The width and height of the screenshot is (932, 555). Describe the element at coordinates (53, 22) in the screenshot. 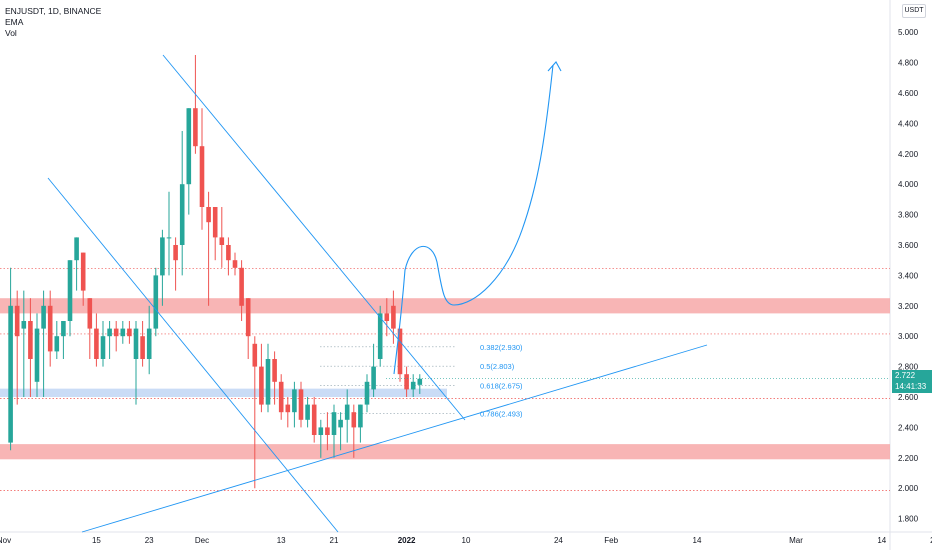

I see `legend: ENJUSDT, 1D, BINANCE EMA Vol` at that location.